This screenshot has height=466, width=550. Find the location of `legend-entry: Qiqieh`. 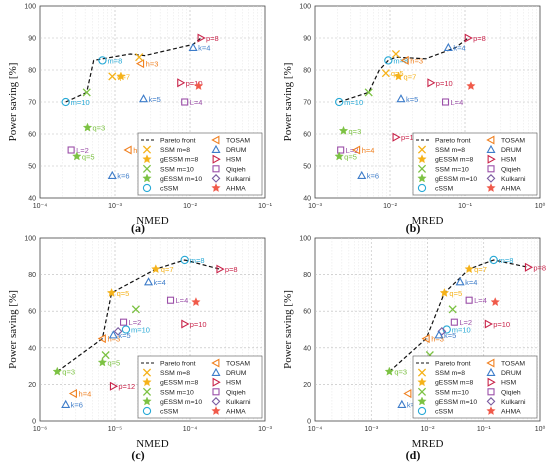

legend-entry: Qiqieh is located at coordinates (236, 169).